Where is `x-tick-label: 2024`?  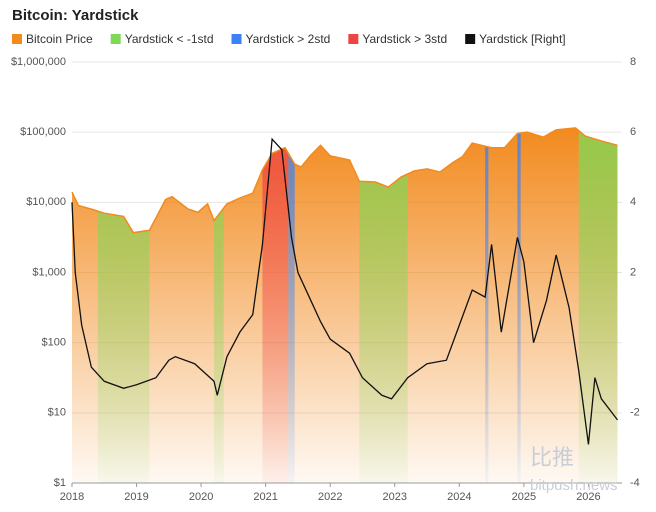
x-tick-label: 2024 is located at coordinates (459, 497).